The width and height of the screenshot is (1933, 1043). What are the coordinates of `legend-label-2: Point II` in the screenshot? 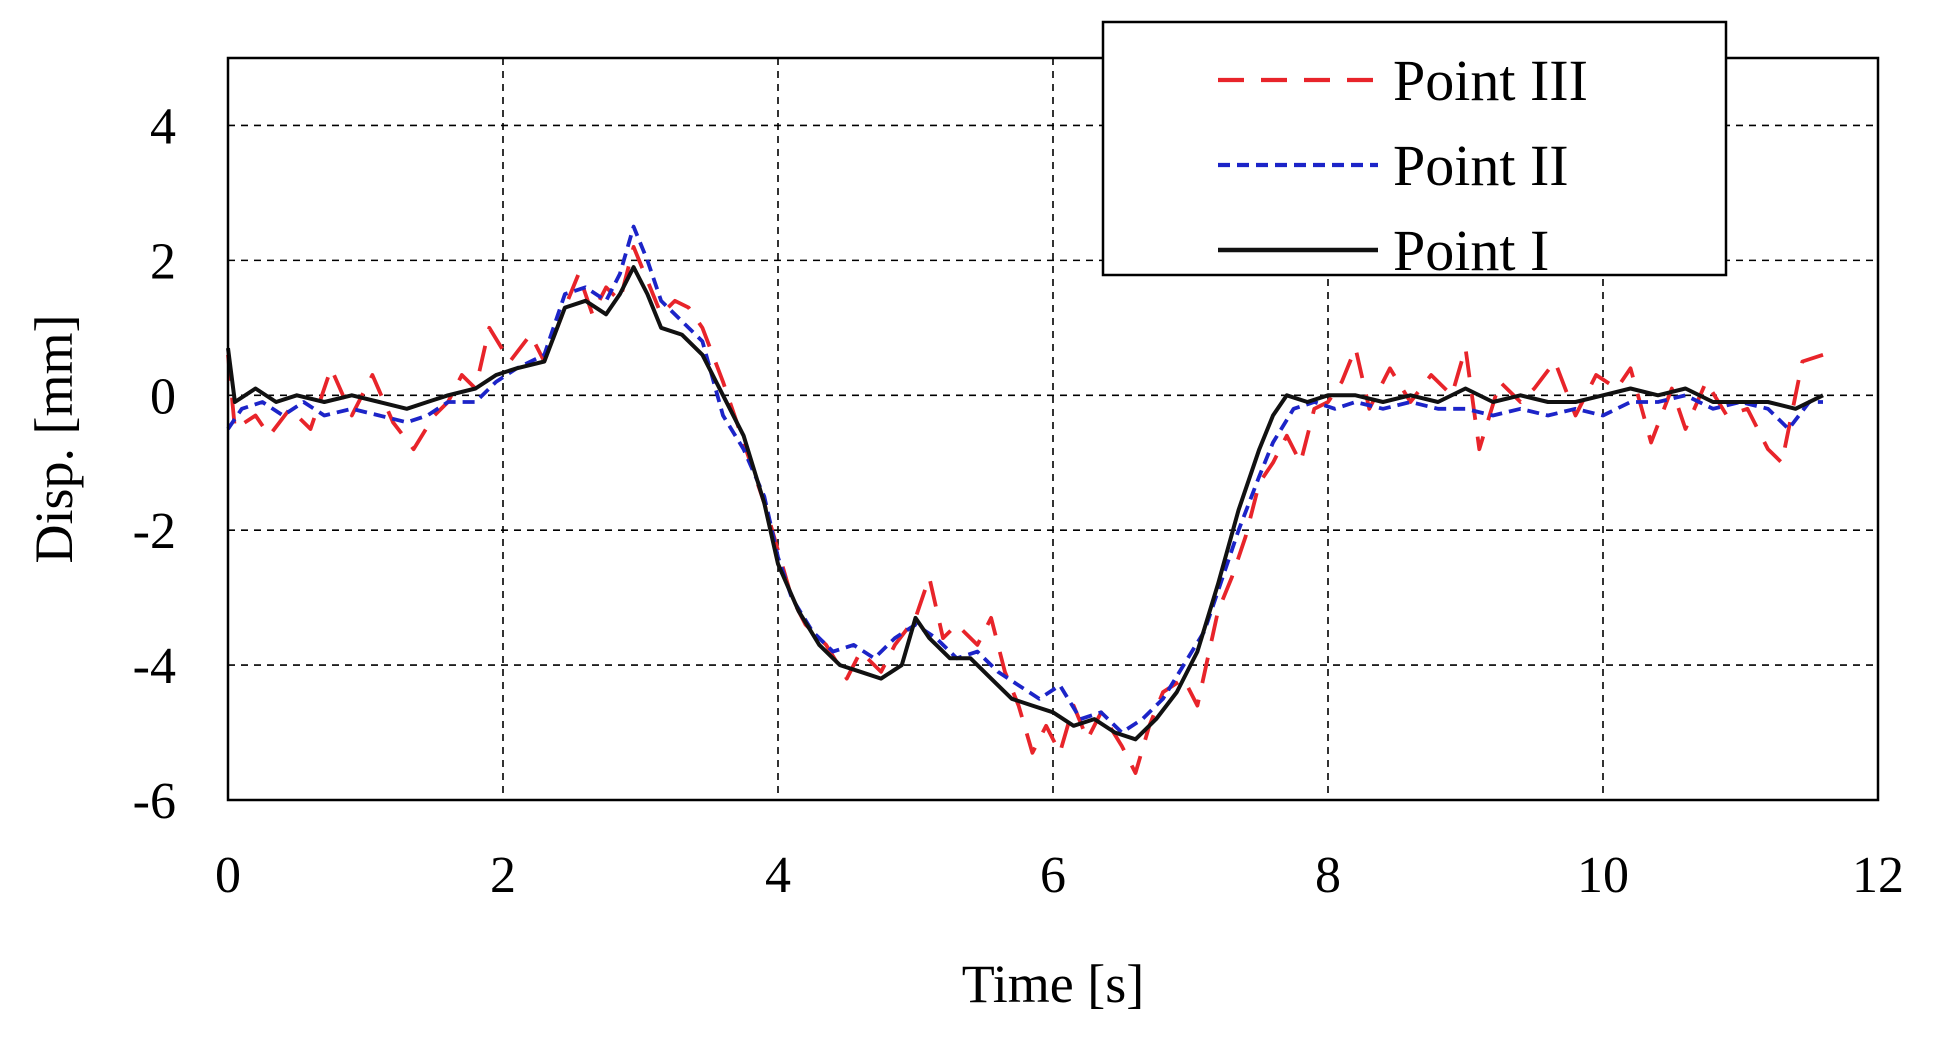 It's located at (1481, 165).